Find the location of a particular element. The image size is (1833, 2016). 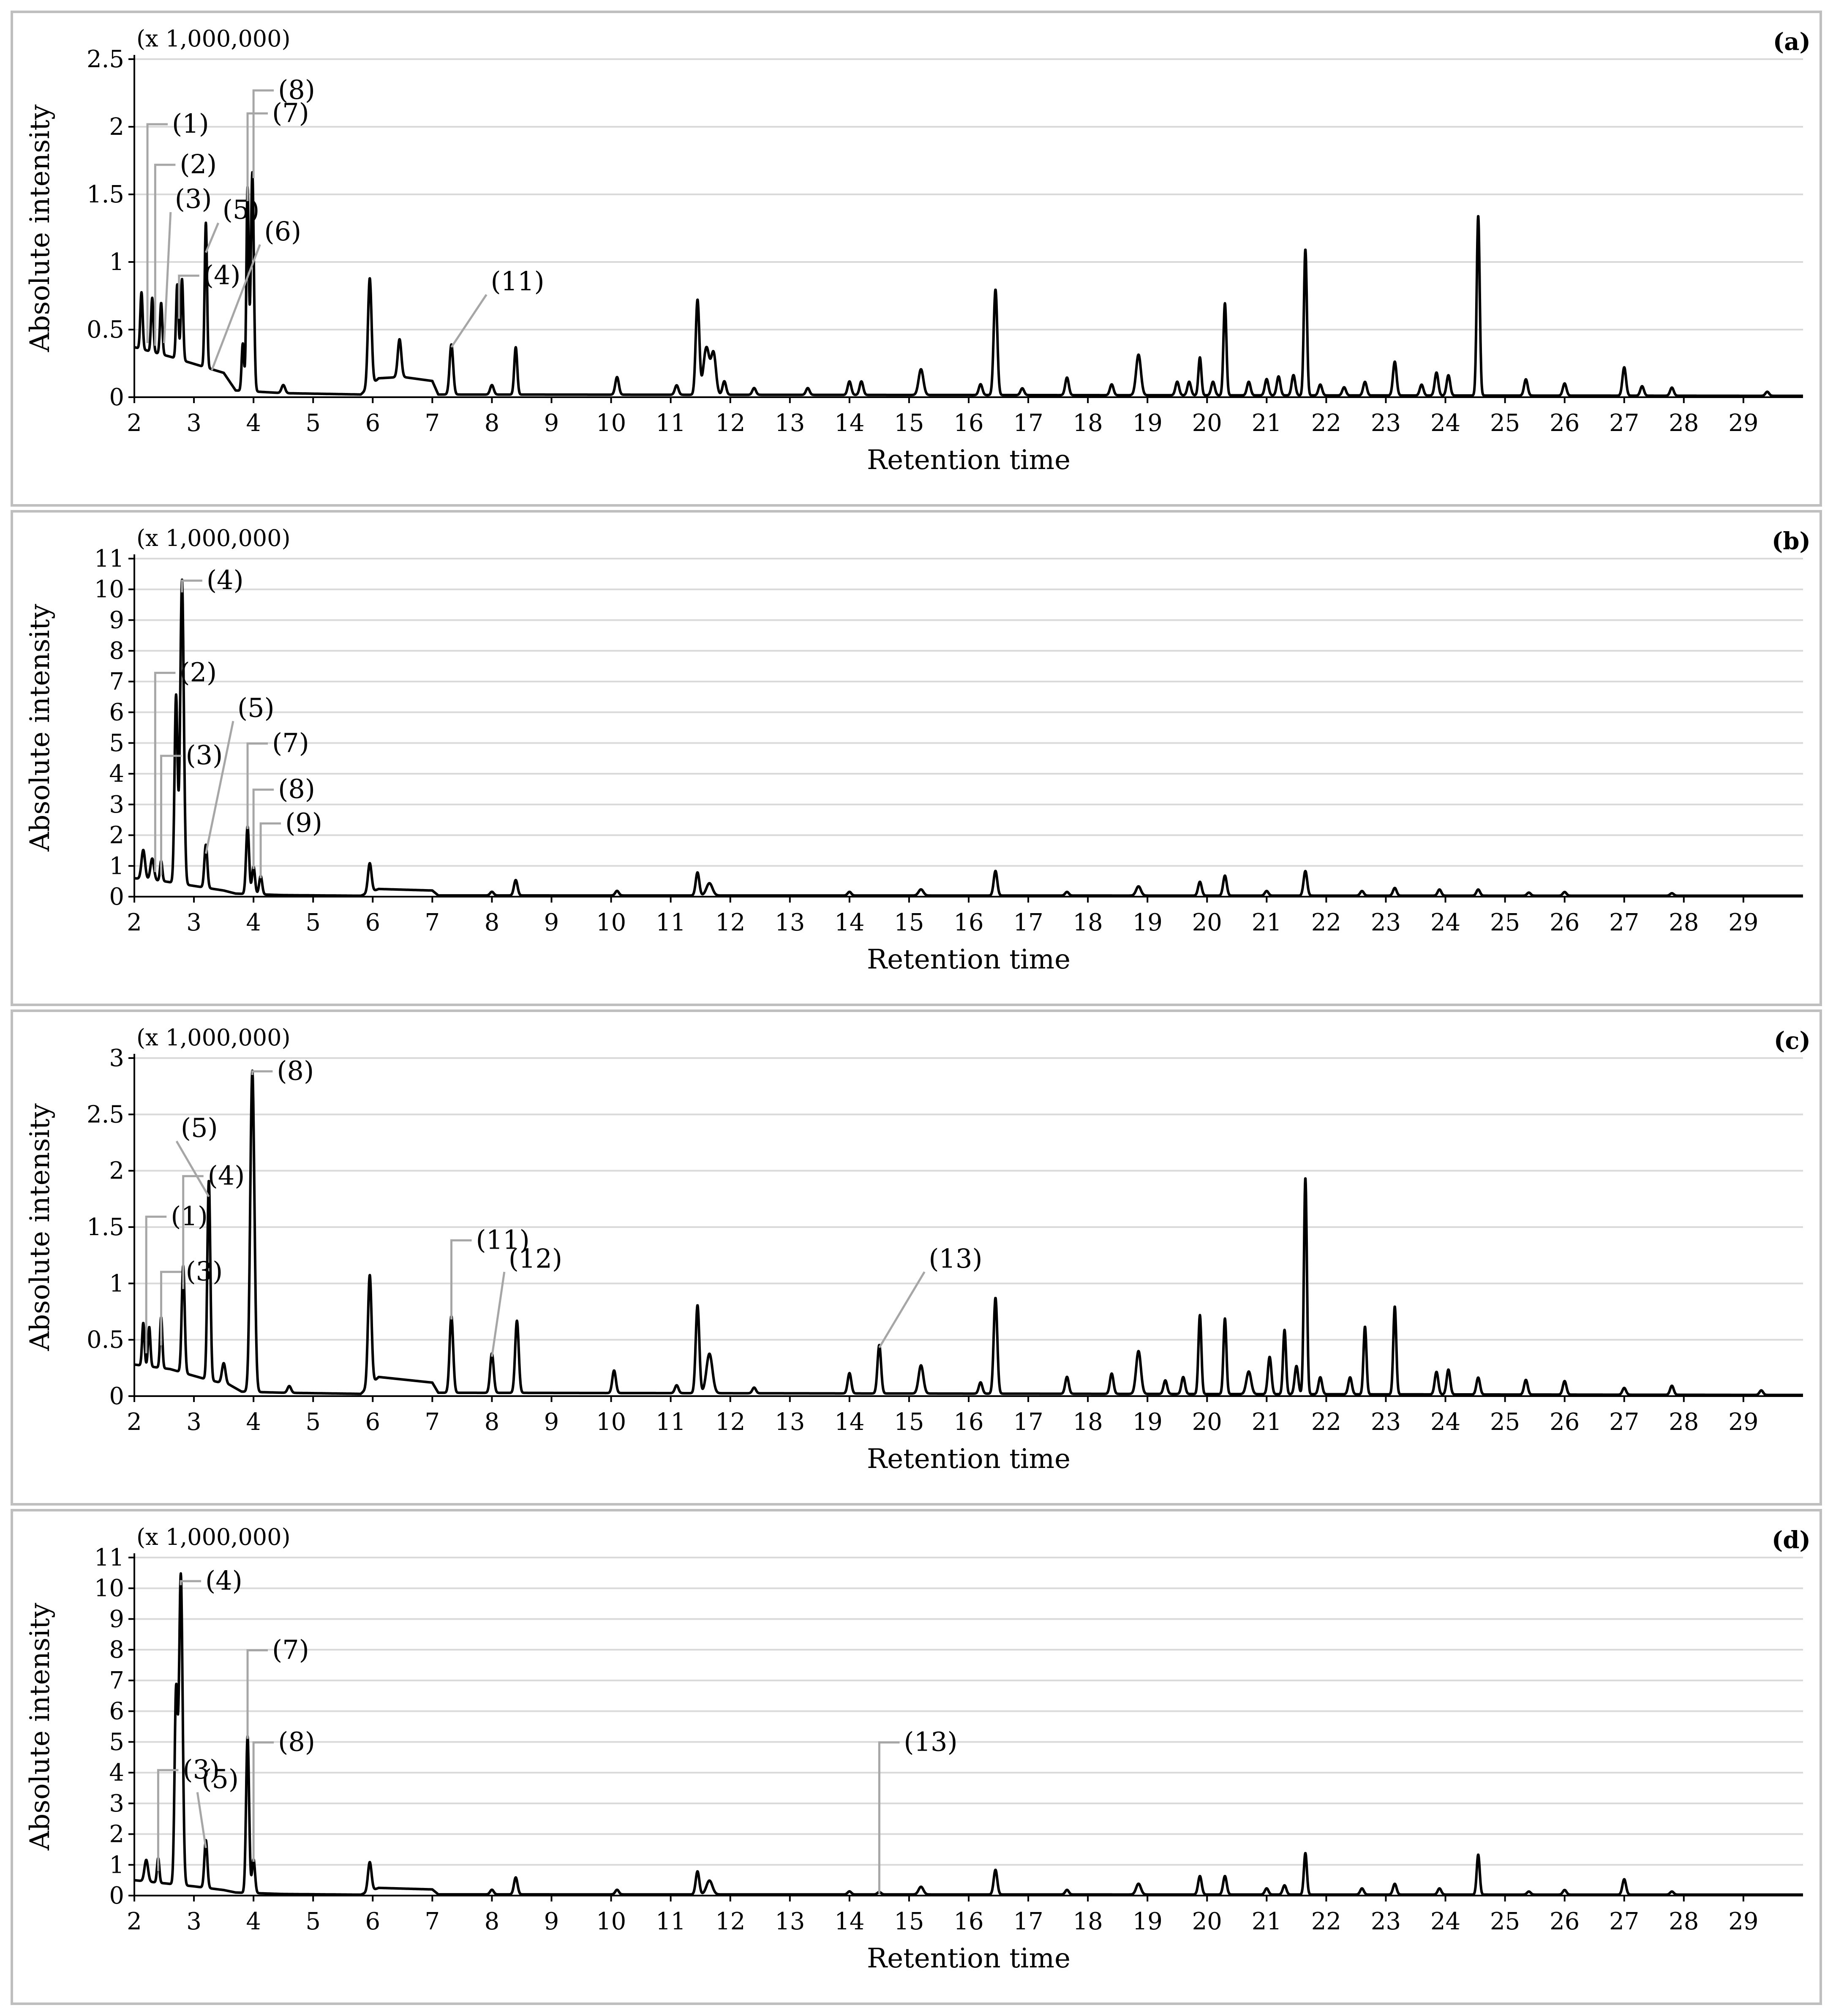

x-tick-label: 25 is located at coordinates (1505, 423).